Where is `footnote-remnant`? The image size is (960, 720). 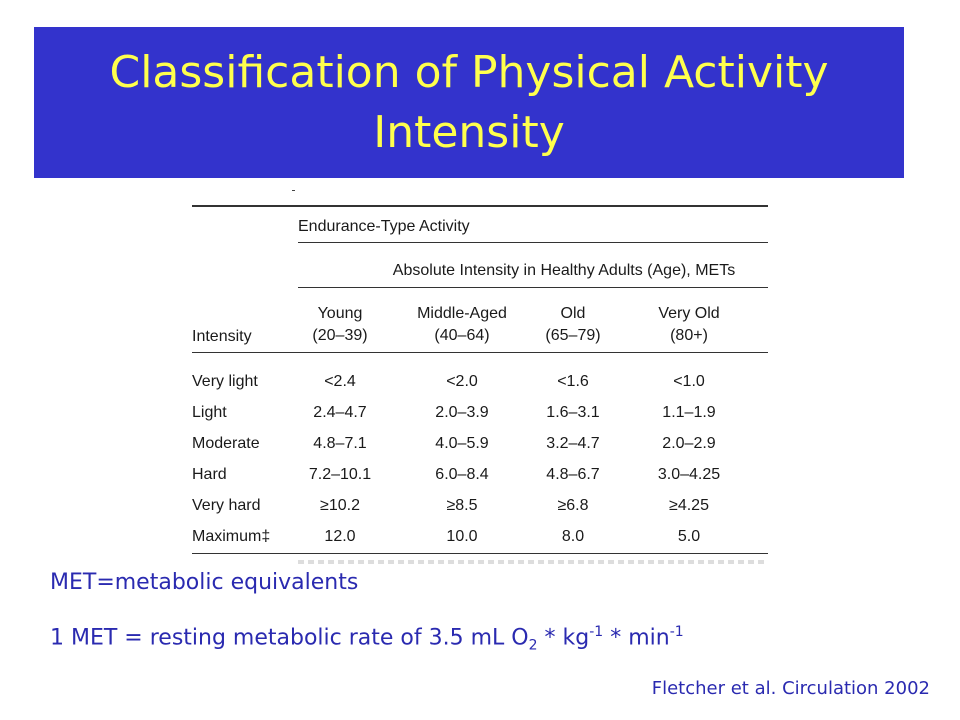 footnote-remnant is located at coordinates (533, 562).